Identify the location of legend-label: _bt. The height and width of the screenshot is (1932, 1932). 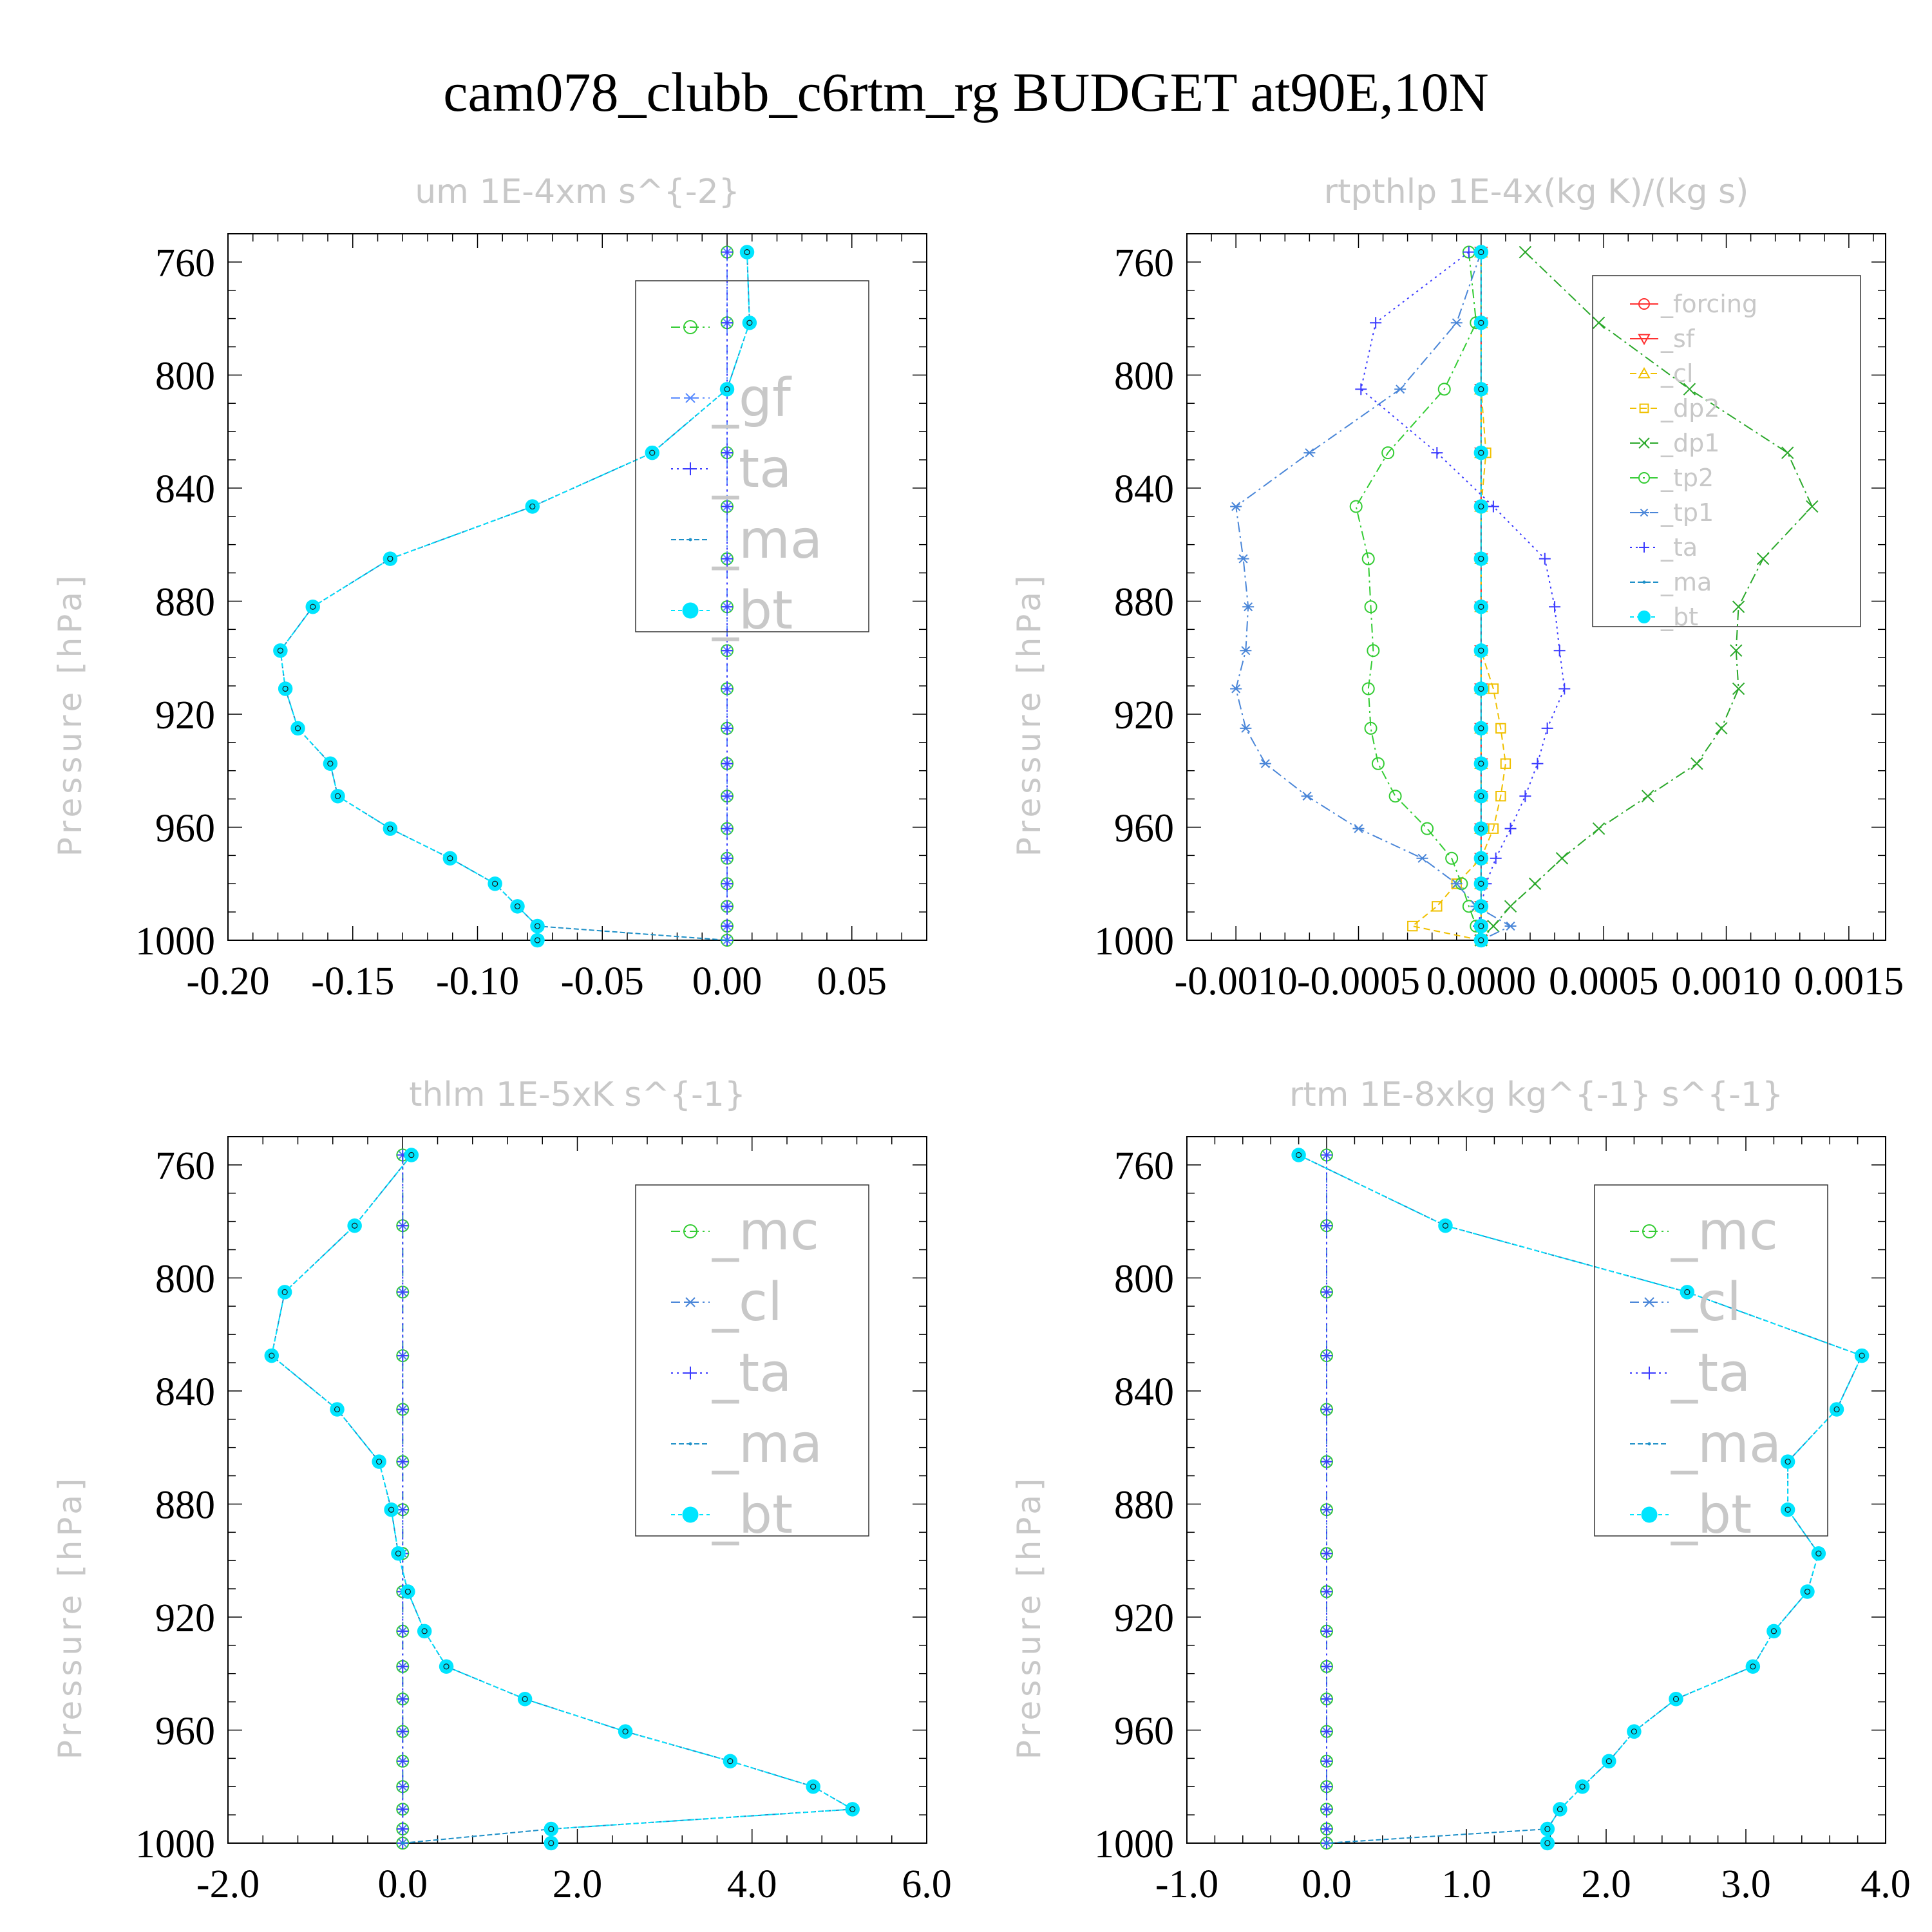
(752, 1515).